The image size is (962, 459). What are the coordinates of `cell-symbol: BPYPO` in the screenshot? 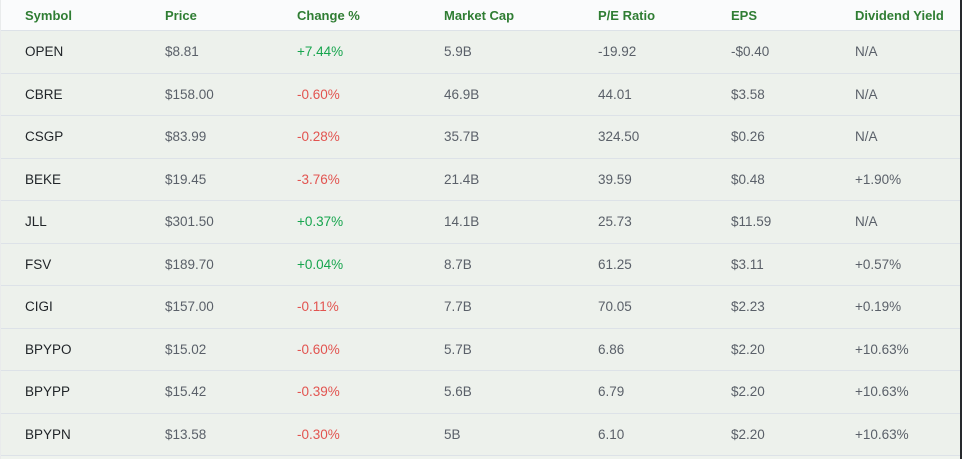 It's located at (48, 349).